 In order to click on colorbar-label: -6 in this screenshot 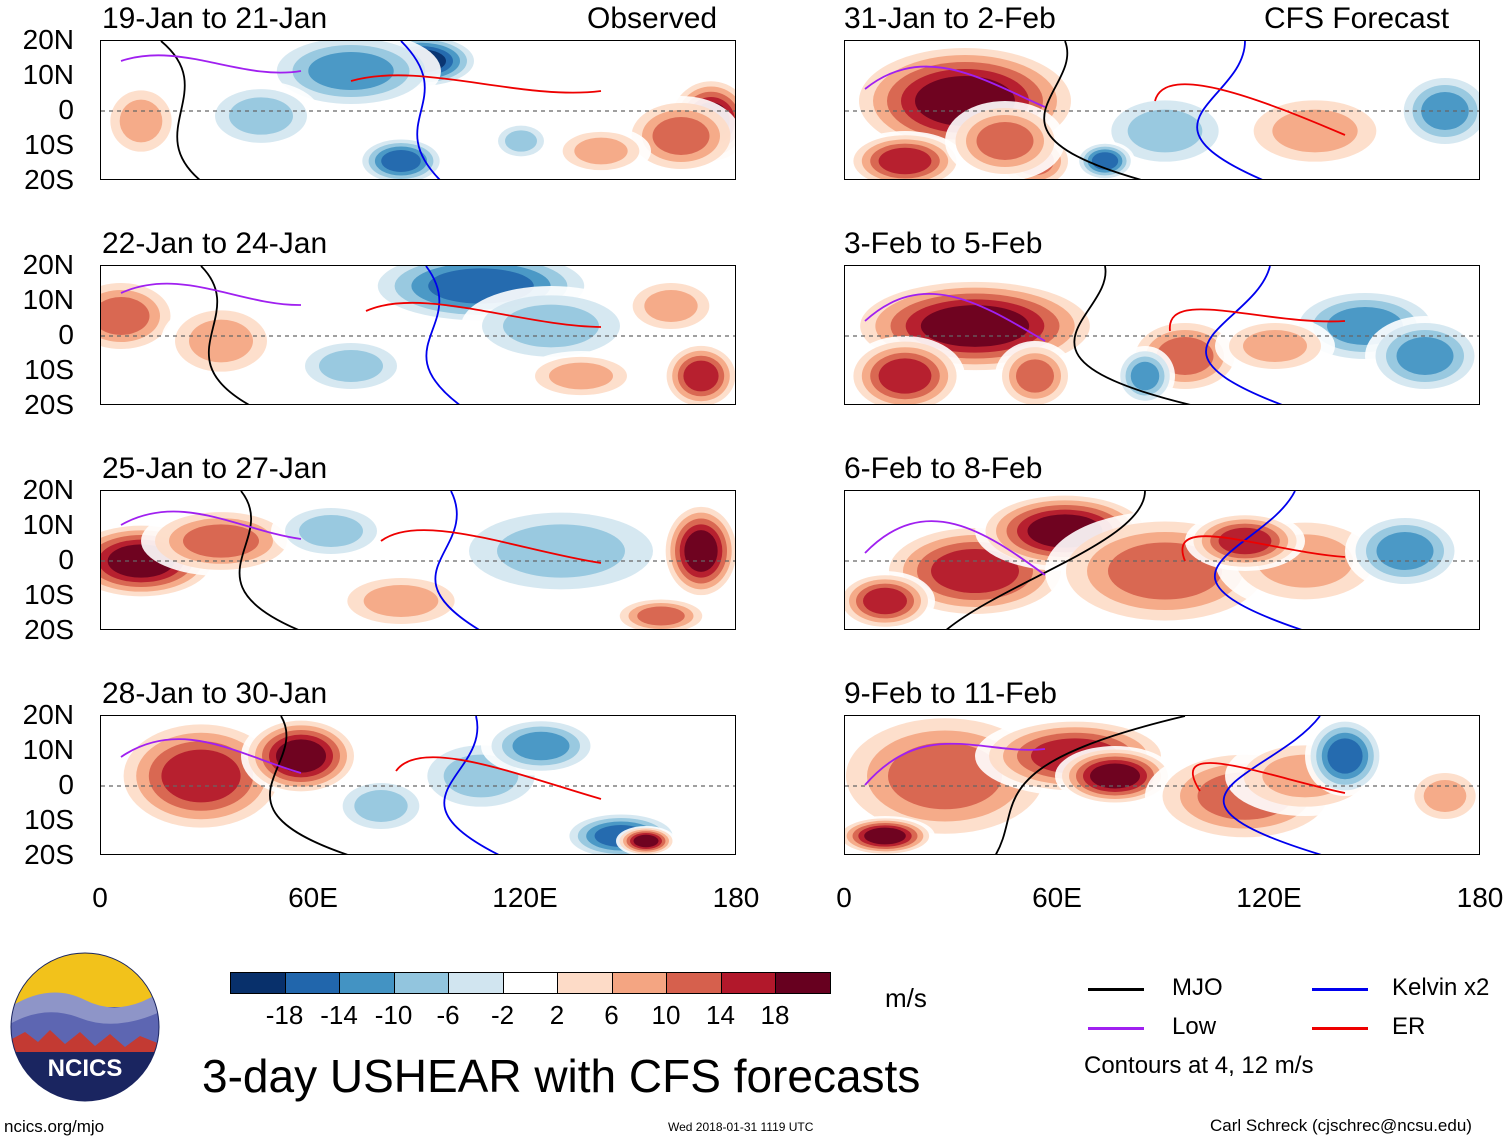, I will do `click(448, 1015)`.